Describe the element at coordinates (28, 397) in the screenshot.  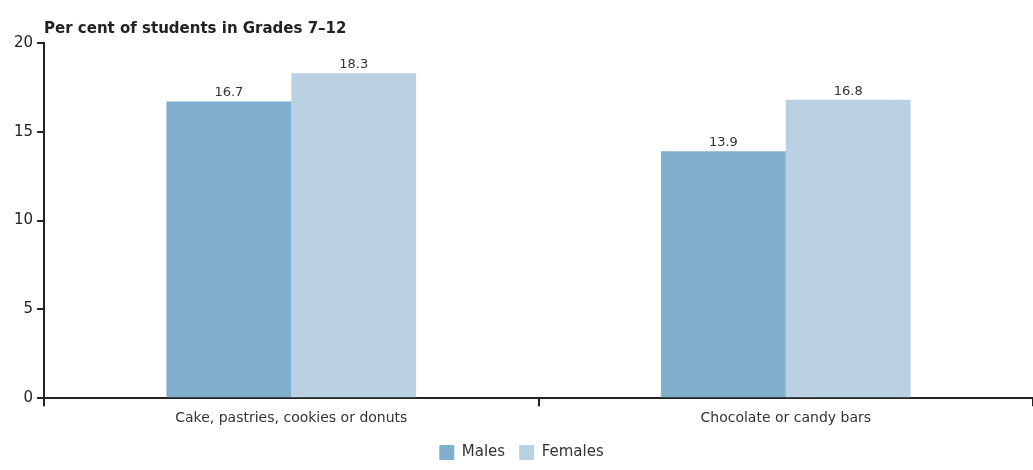
I see `y-tick-label: 0` at that location.